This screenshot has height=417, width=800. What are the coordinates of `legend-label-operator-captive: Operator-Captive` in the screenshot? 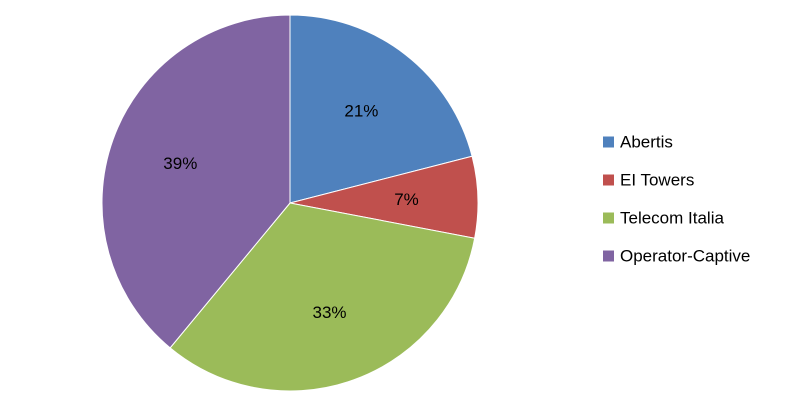 It's located at (685, 256).